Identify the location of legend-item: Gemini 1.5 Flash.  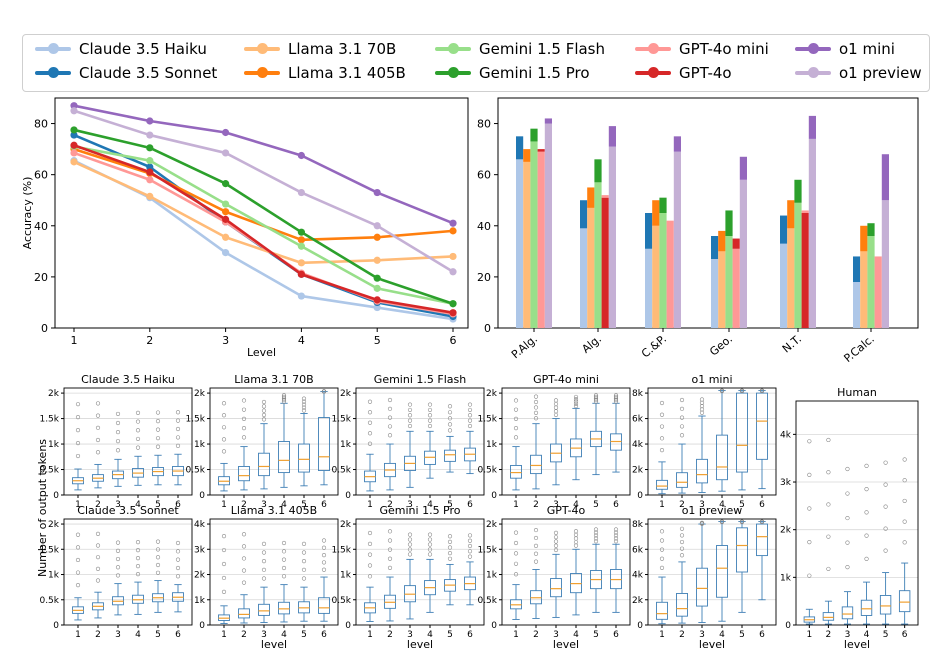
(520, 49).